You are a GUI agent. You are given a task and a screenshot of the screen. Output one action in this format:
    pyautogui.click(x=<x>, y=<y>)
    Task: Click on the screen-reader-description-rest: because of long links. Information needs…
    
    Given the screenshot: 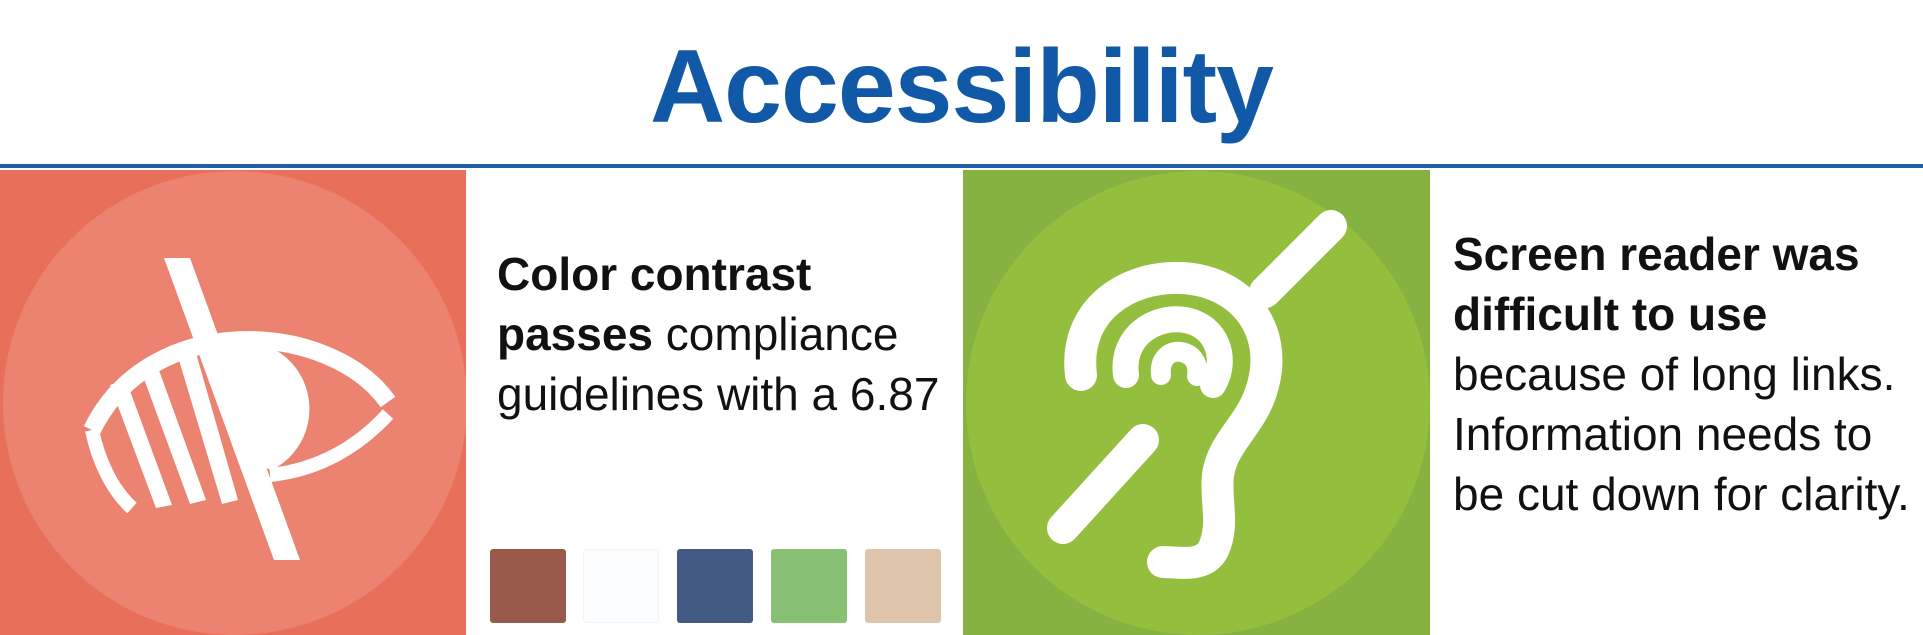 What is the action you would take?
    pyautogui.click(x=1681, y=434)
    